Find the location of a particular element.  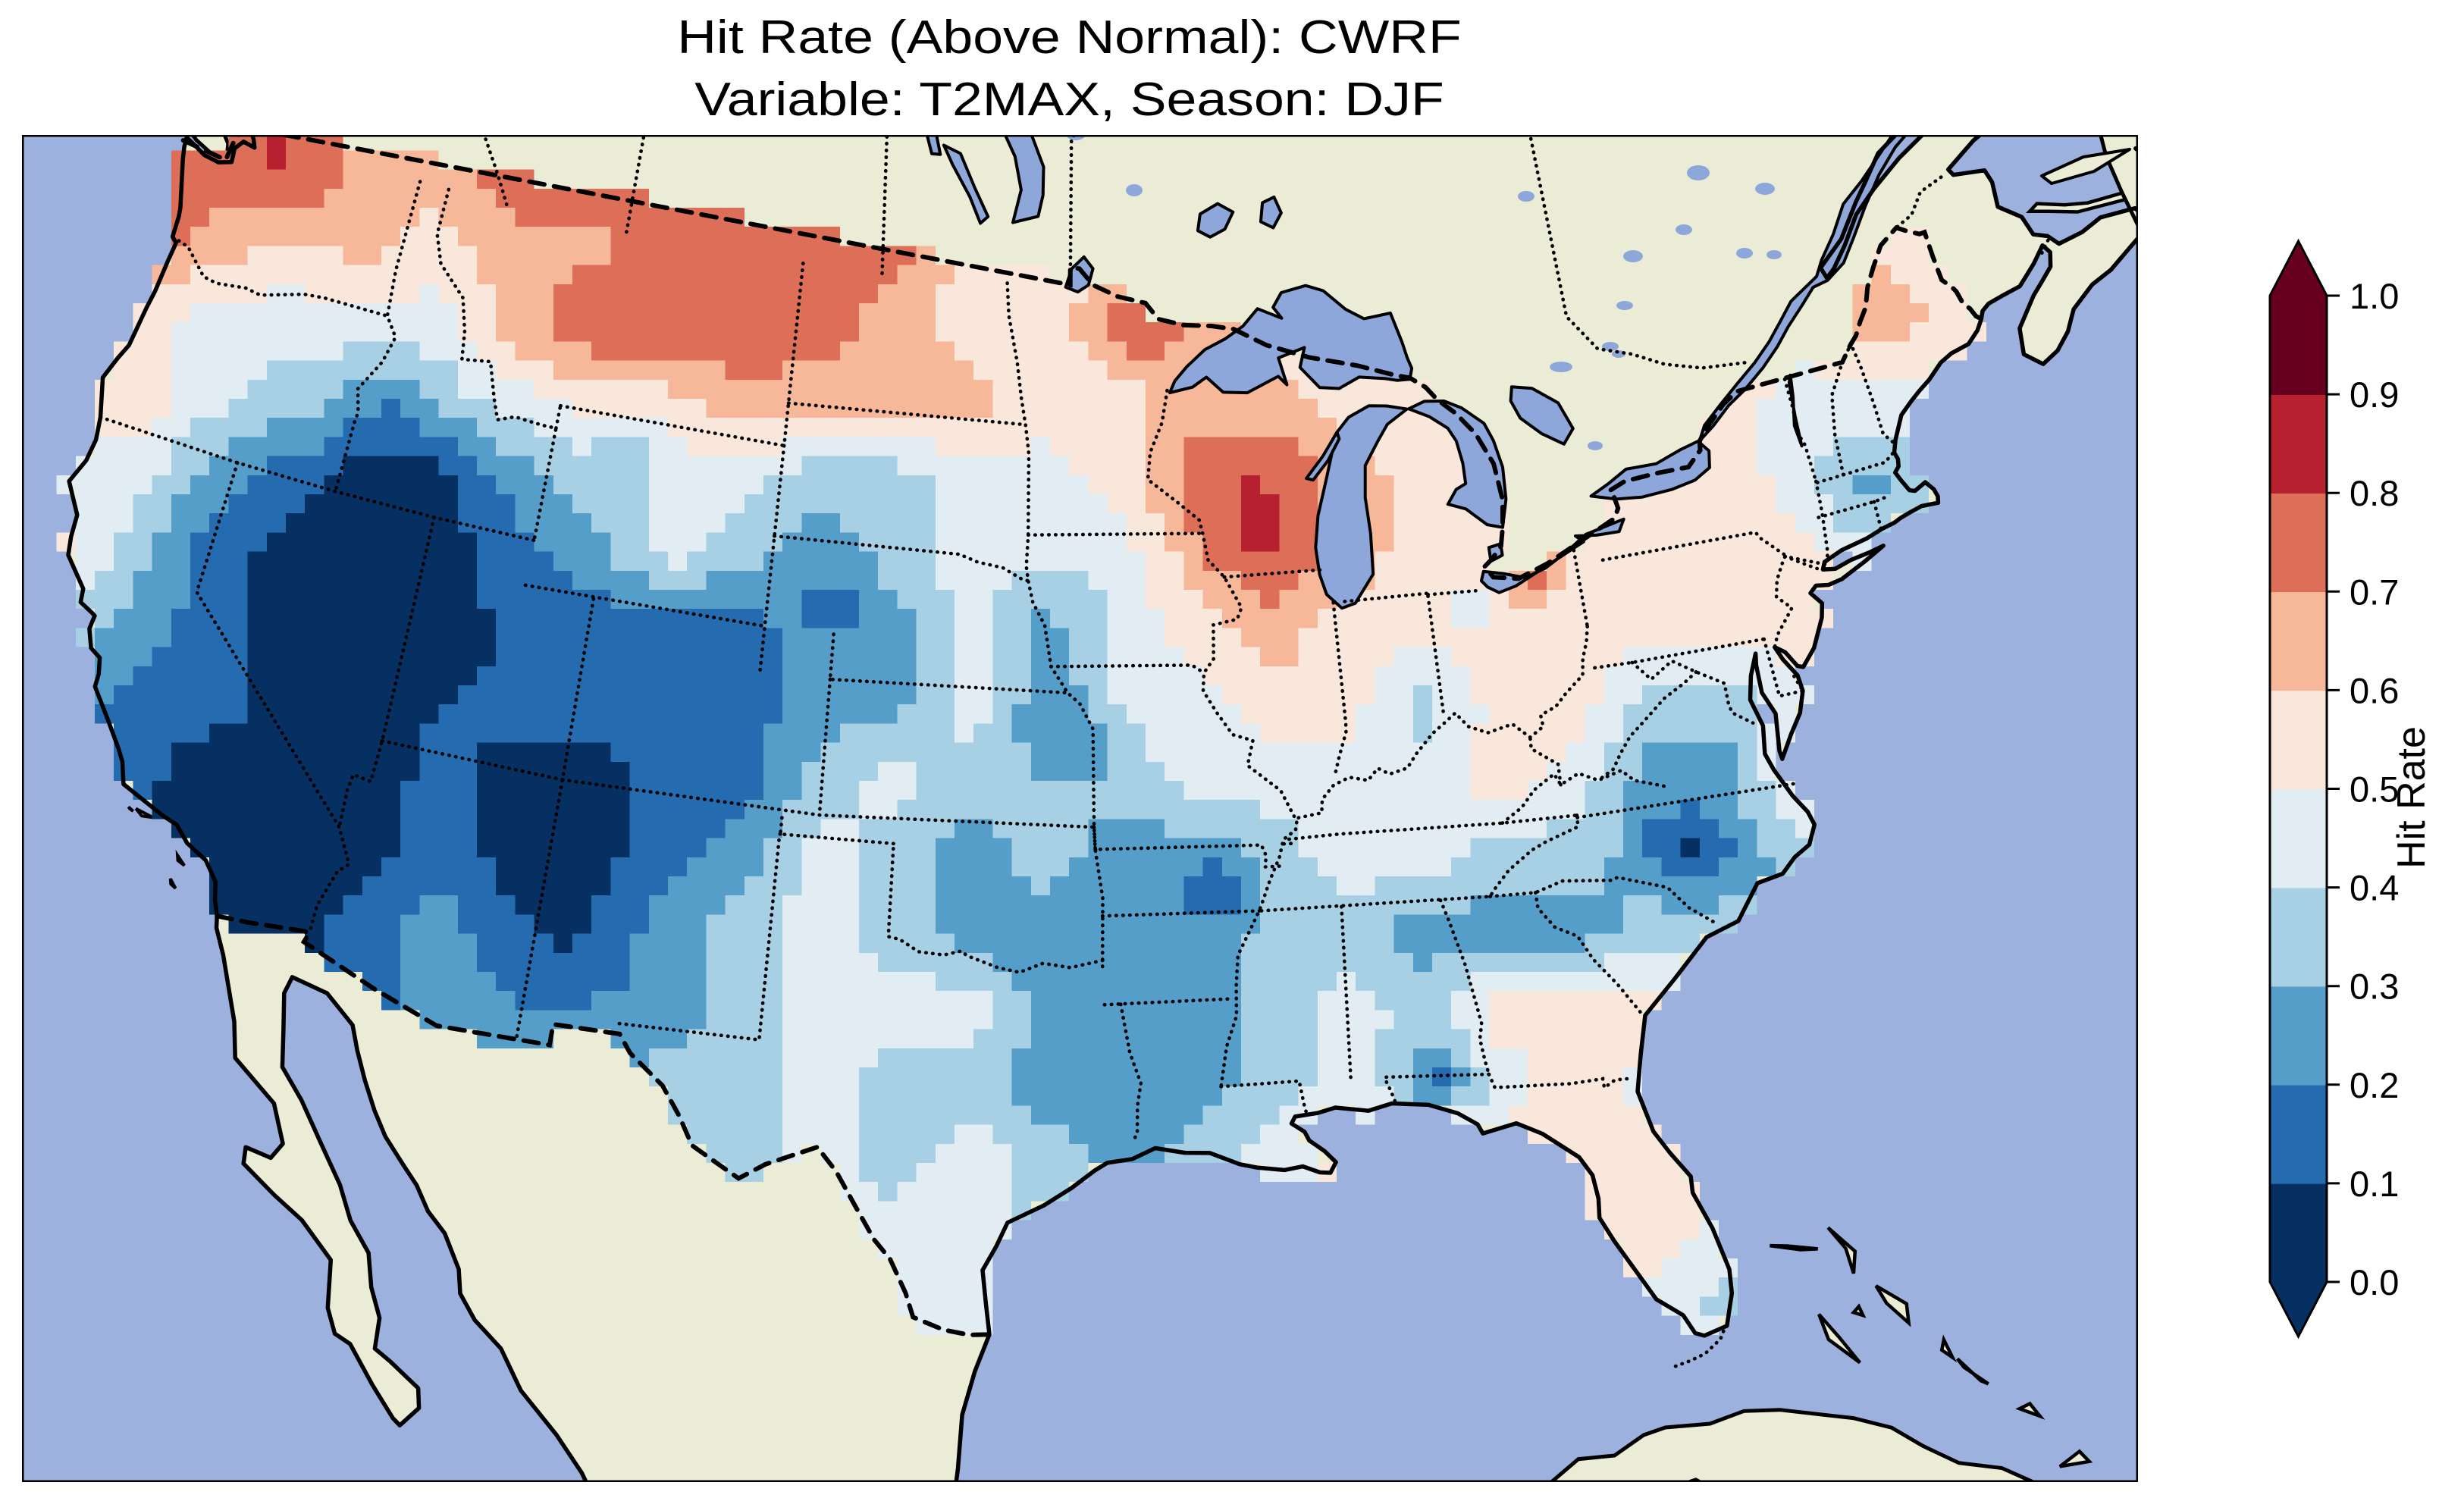

svg-text: 0.5 is located at coordinates (2374, 789).